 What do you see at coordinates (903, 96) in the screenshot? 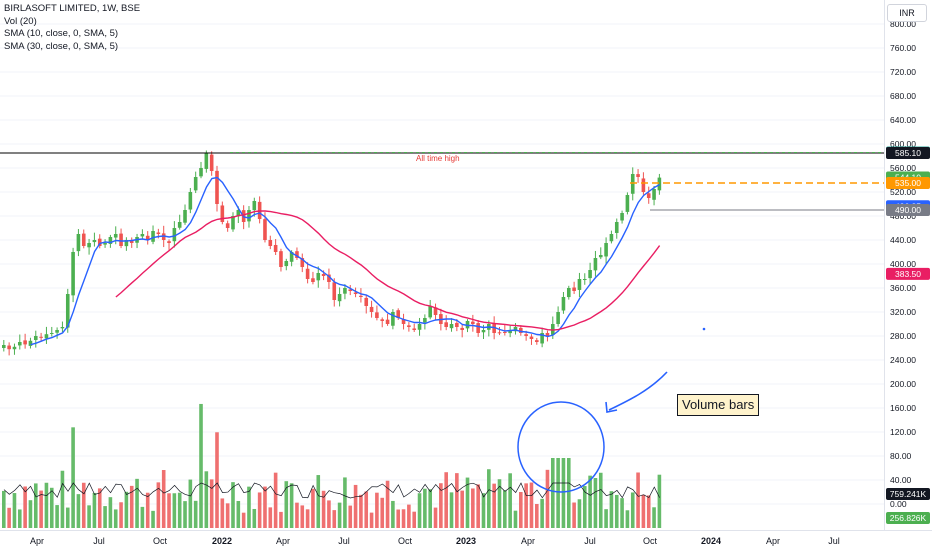
I see `price-tick-label: 680.00` at bounding box center [903, 96].